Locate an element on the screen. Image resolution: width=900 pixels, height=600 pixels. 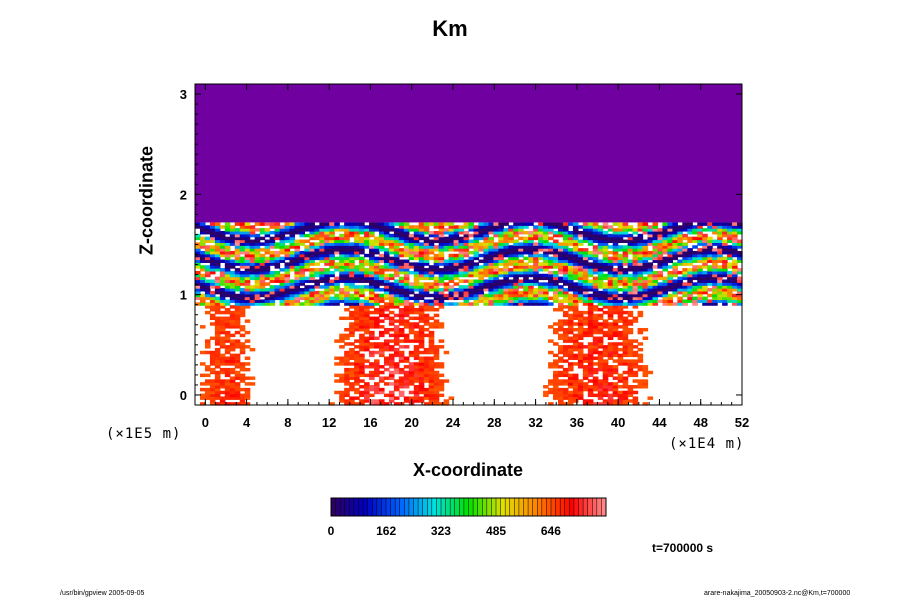
y-tick-label: 3 is located at coordinates (183, 94).